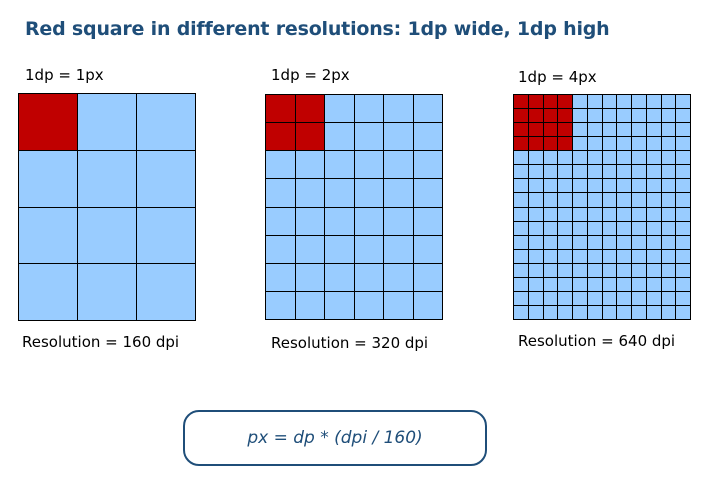 This screenshot has height=484, width=727. I want to click on conversion-formula: px = dp * (dpi / 160), so click(335, 438).